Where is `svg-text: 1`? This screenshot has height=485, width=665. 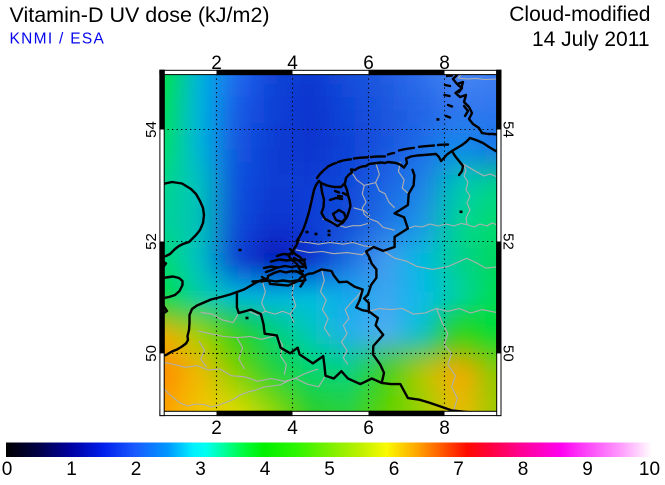 svg-text: 1 is located at coordinates (71, 469).